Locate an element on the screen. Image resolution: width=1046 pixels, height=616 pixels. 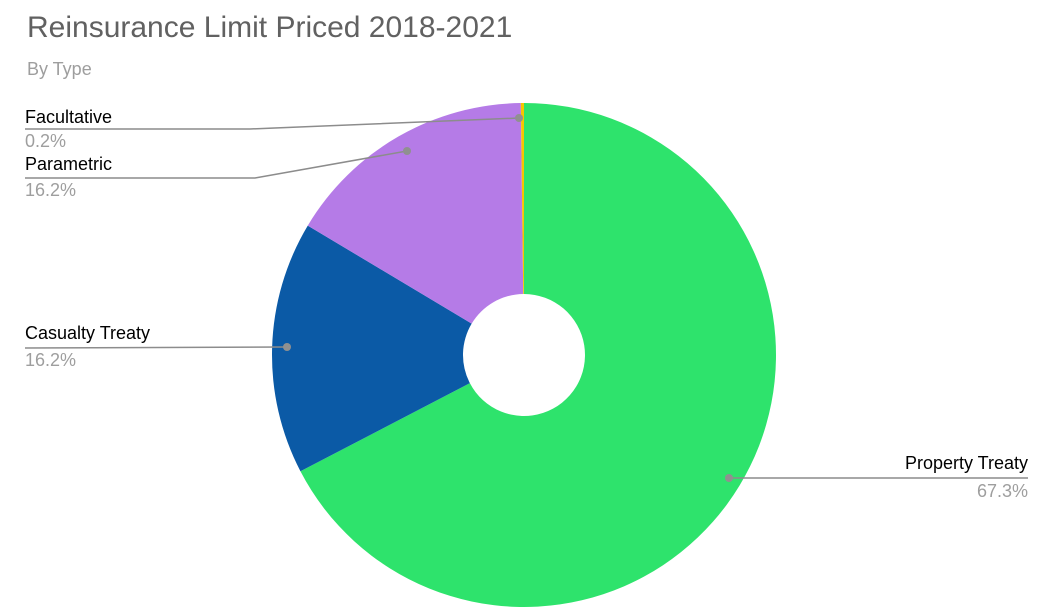
pie-slice-facultative is located at coordinates (522, 198).